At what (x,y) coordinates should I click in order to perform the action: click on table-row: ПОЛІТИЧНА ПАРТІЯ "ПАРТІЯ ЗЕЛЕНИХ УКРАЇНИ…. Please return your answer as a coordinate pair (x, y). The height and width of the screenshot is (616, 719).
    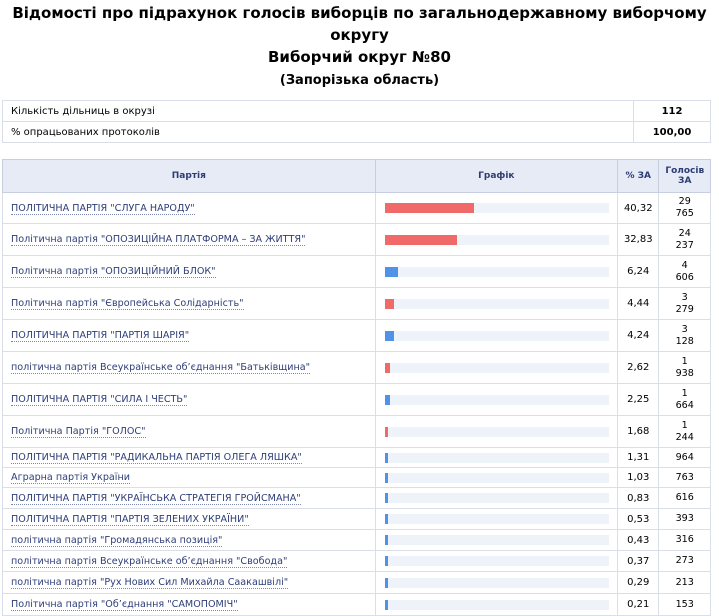
    Looking at the image, I should click on (356, 519).